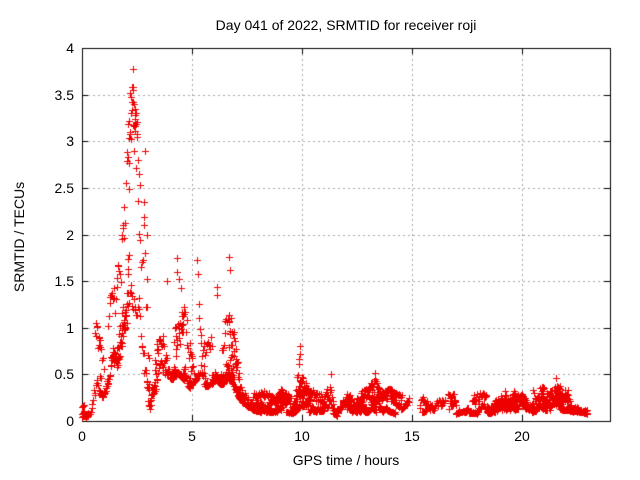 This screenshot has width=640, height=480. I want to click on y-tick-label-2: 2, so click(70, 234).